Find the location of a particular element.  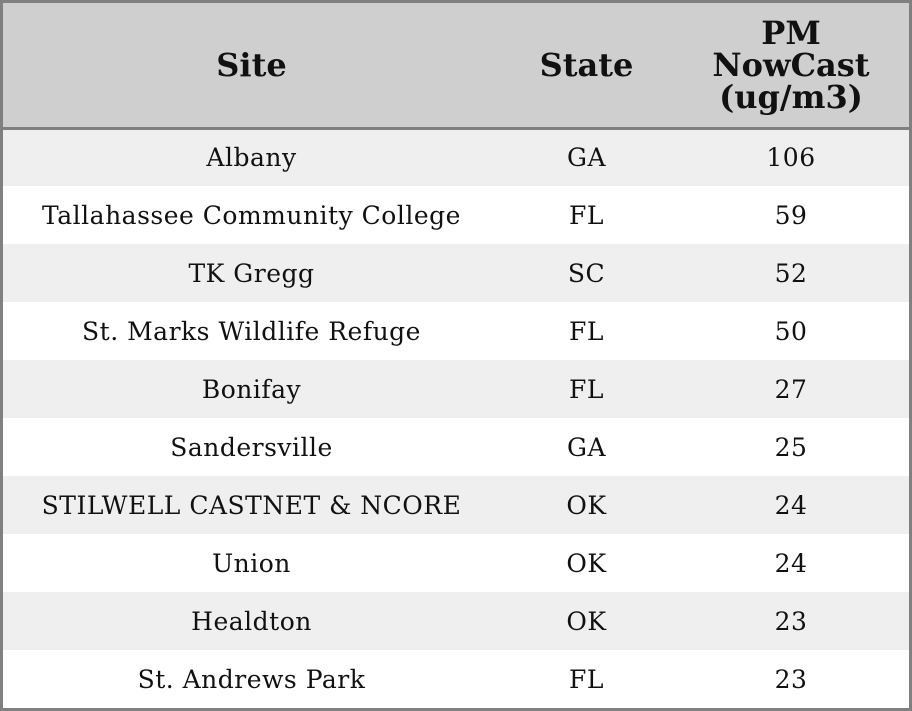

header-state: State is located at coordinates (586, 66).